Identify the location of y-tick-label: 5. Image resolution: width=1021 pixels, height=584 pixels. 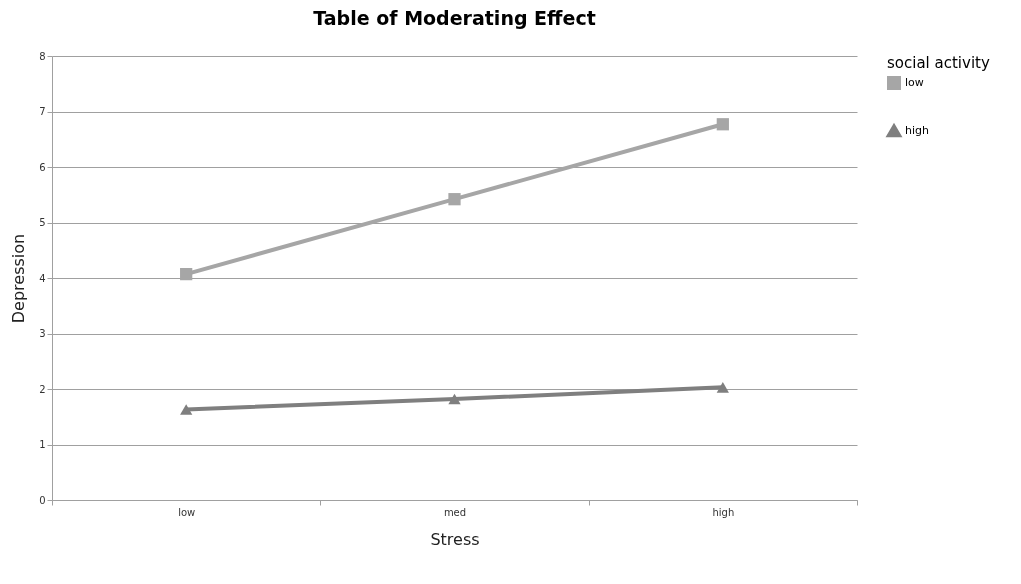
(42, 222).